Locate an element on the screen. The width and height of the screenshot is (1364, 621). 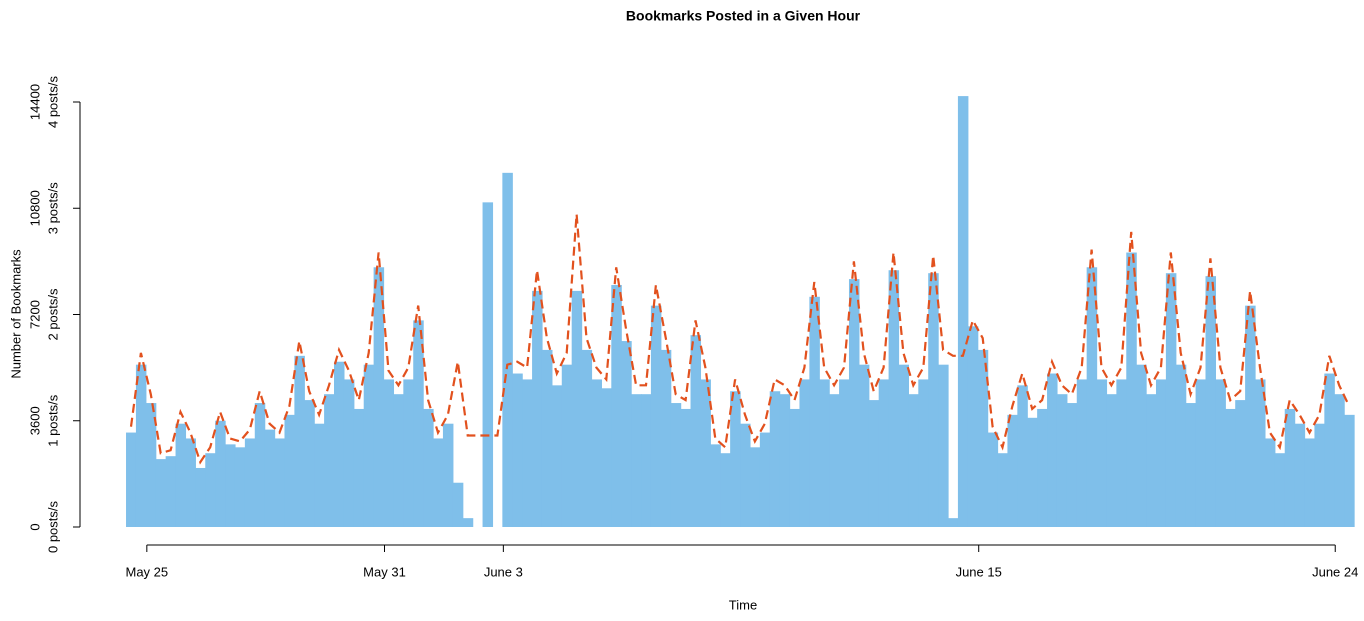
x-tick-label: June 24 is located at coordinates (1335, 571).